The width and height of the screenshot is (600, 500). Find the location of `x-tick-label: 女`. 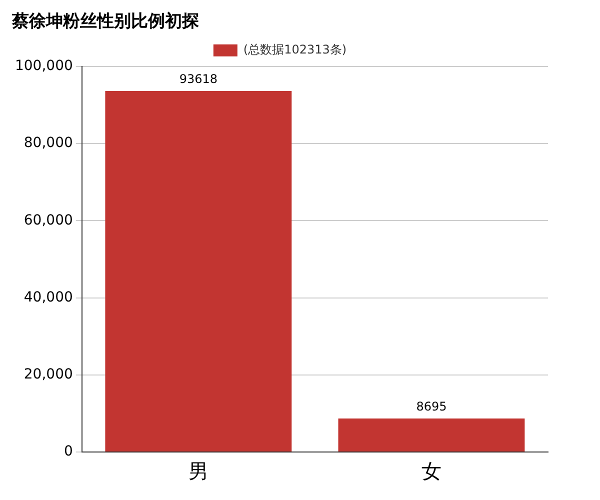

x-tick-label: 女 is located at coordinates (431, 471).